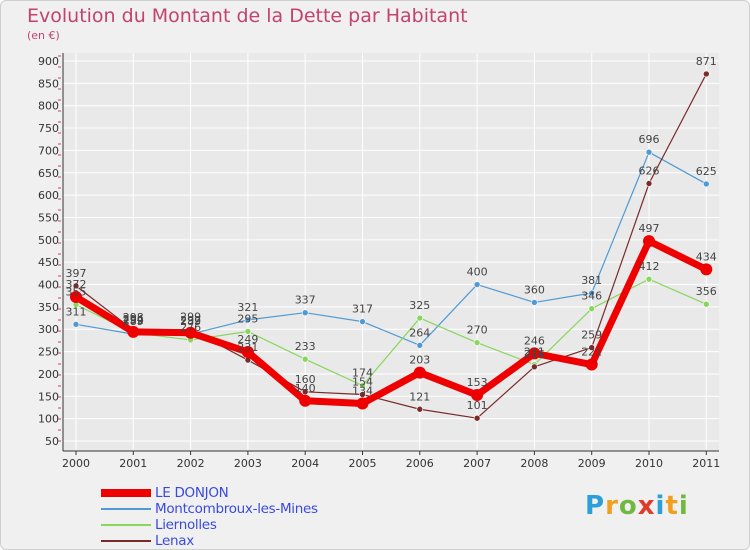 The height and width of the screenshot is (550, 750). What do you see at coordinates (419, 305) in the screenshot?
I see `data-label: 325` at bounding box center [419, 305].